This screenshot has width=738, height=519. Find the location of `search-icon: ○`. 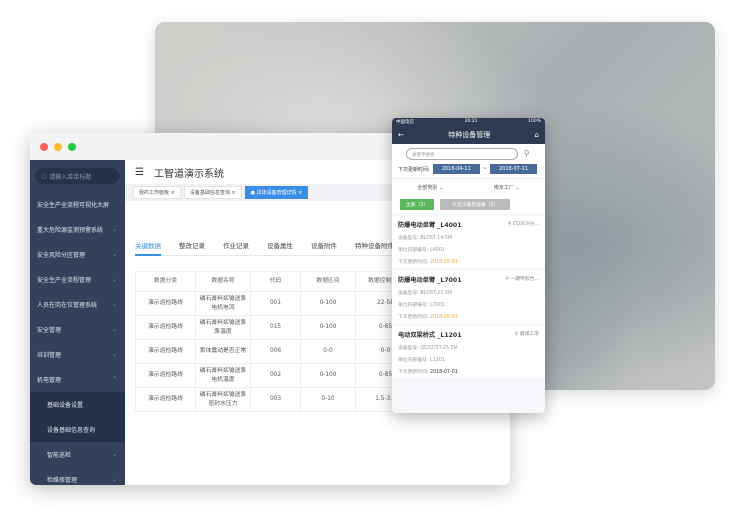

search-icon: ○ is located at coordinates (44, 176).